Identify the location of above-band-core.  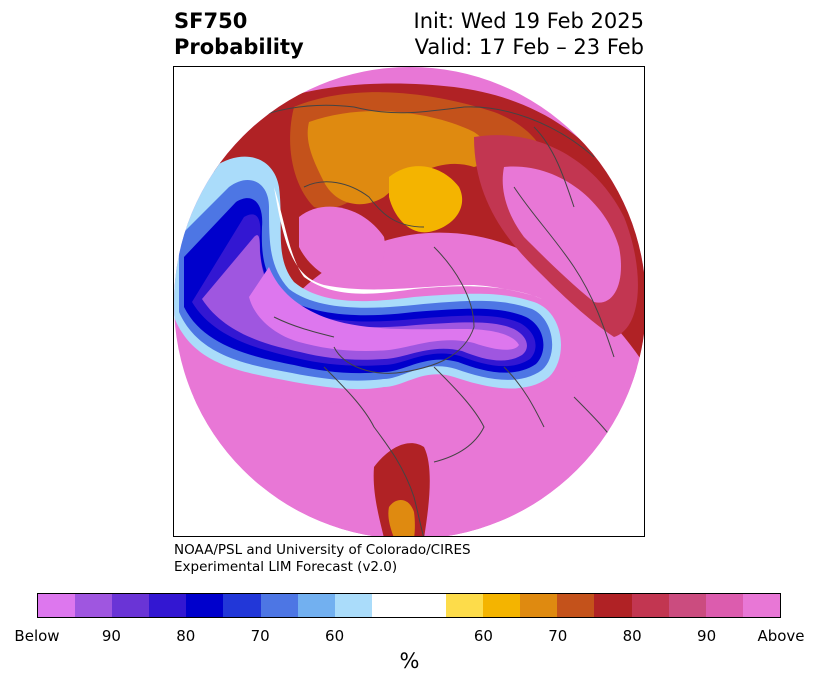
(426, 199).